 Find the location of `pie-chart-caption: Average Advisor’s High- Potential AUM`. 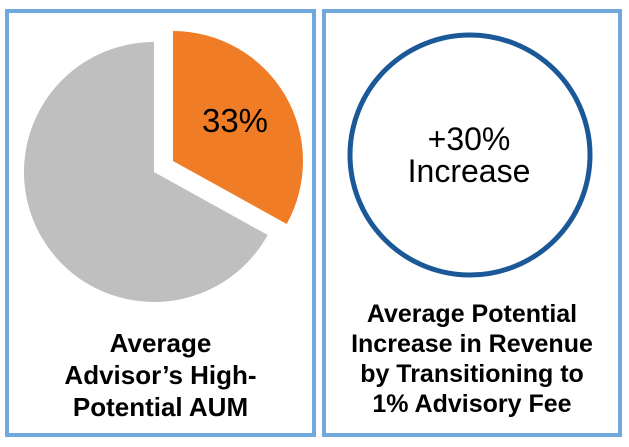

pie-chart-caption: Average Advisor’s High- Potential AUM is located at coordinates (160, 375).